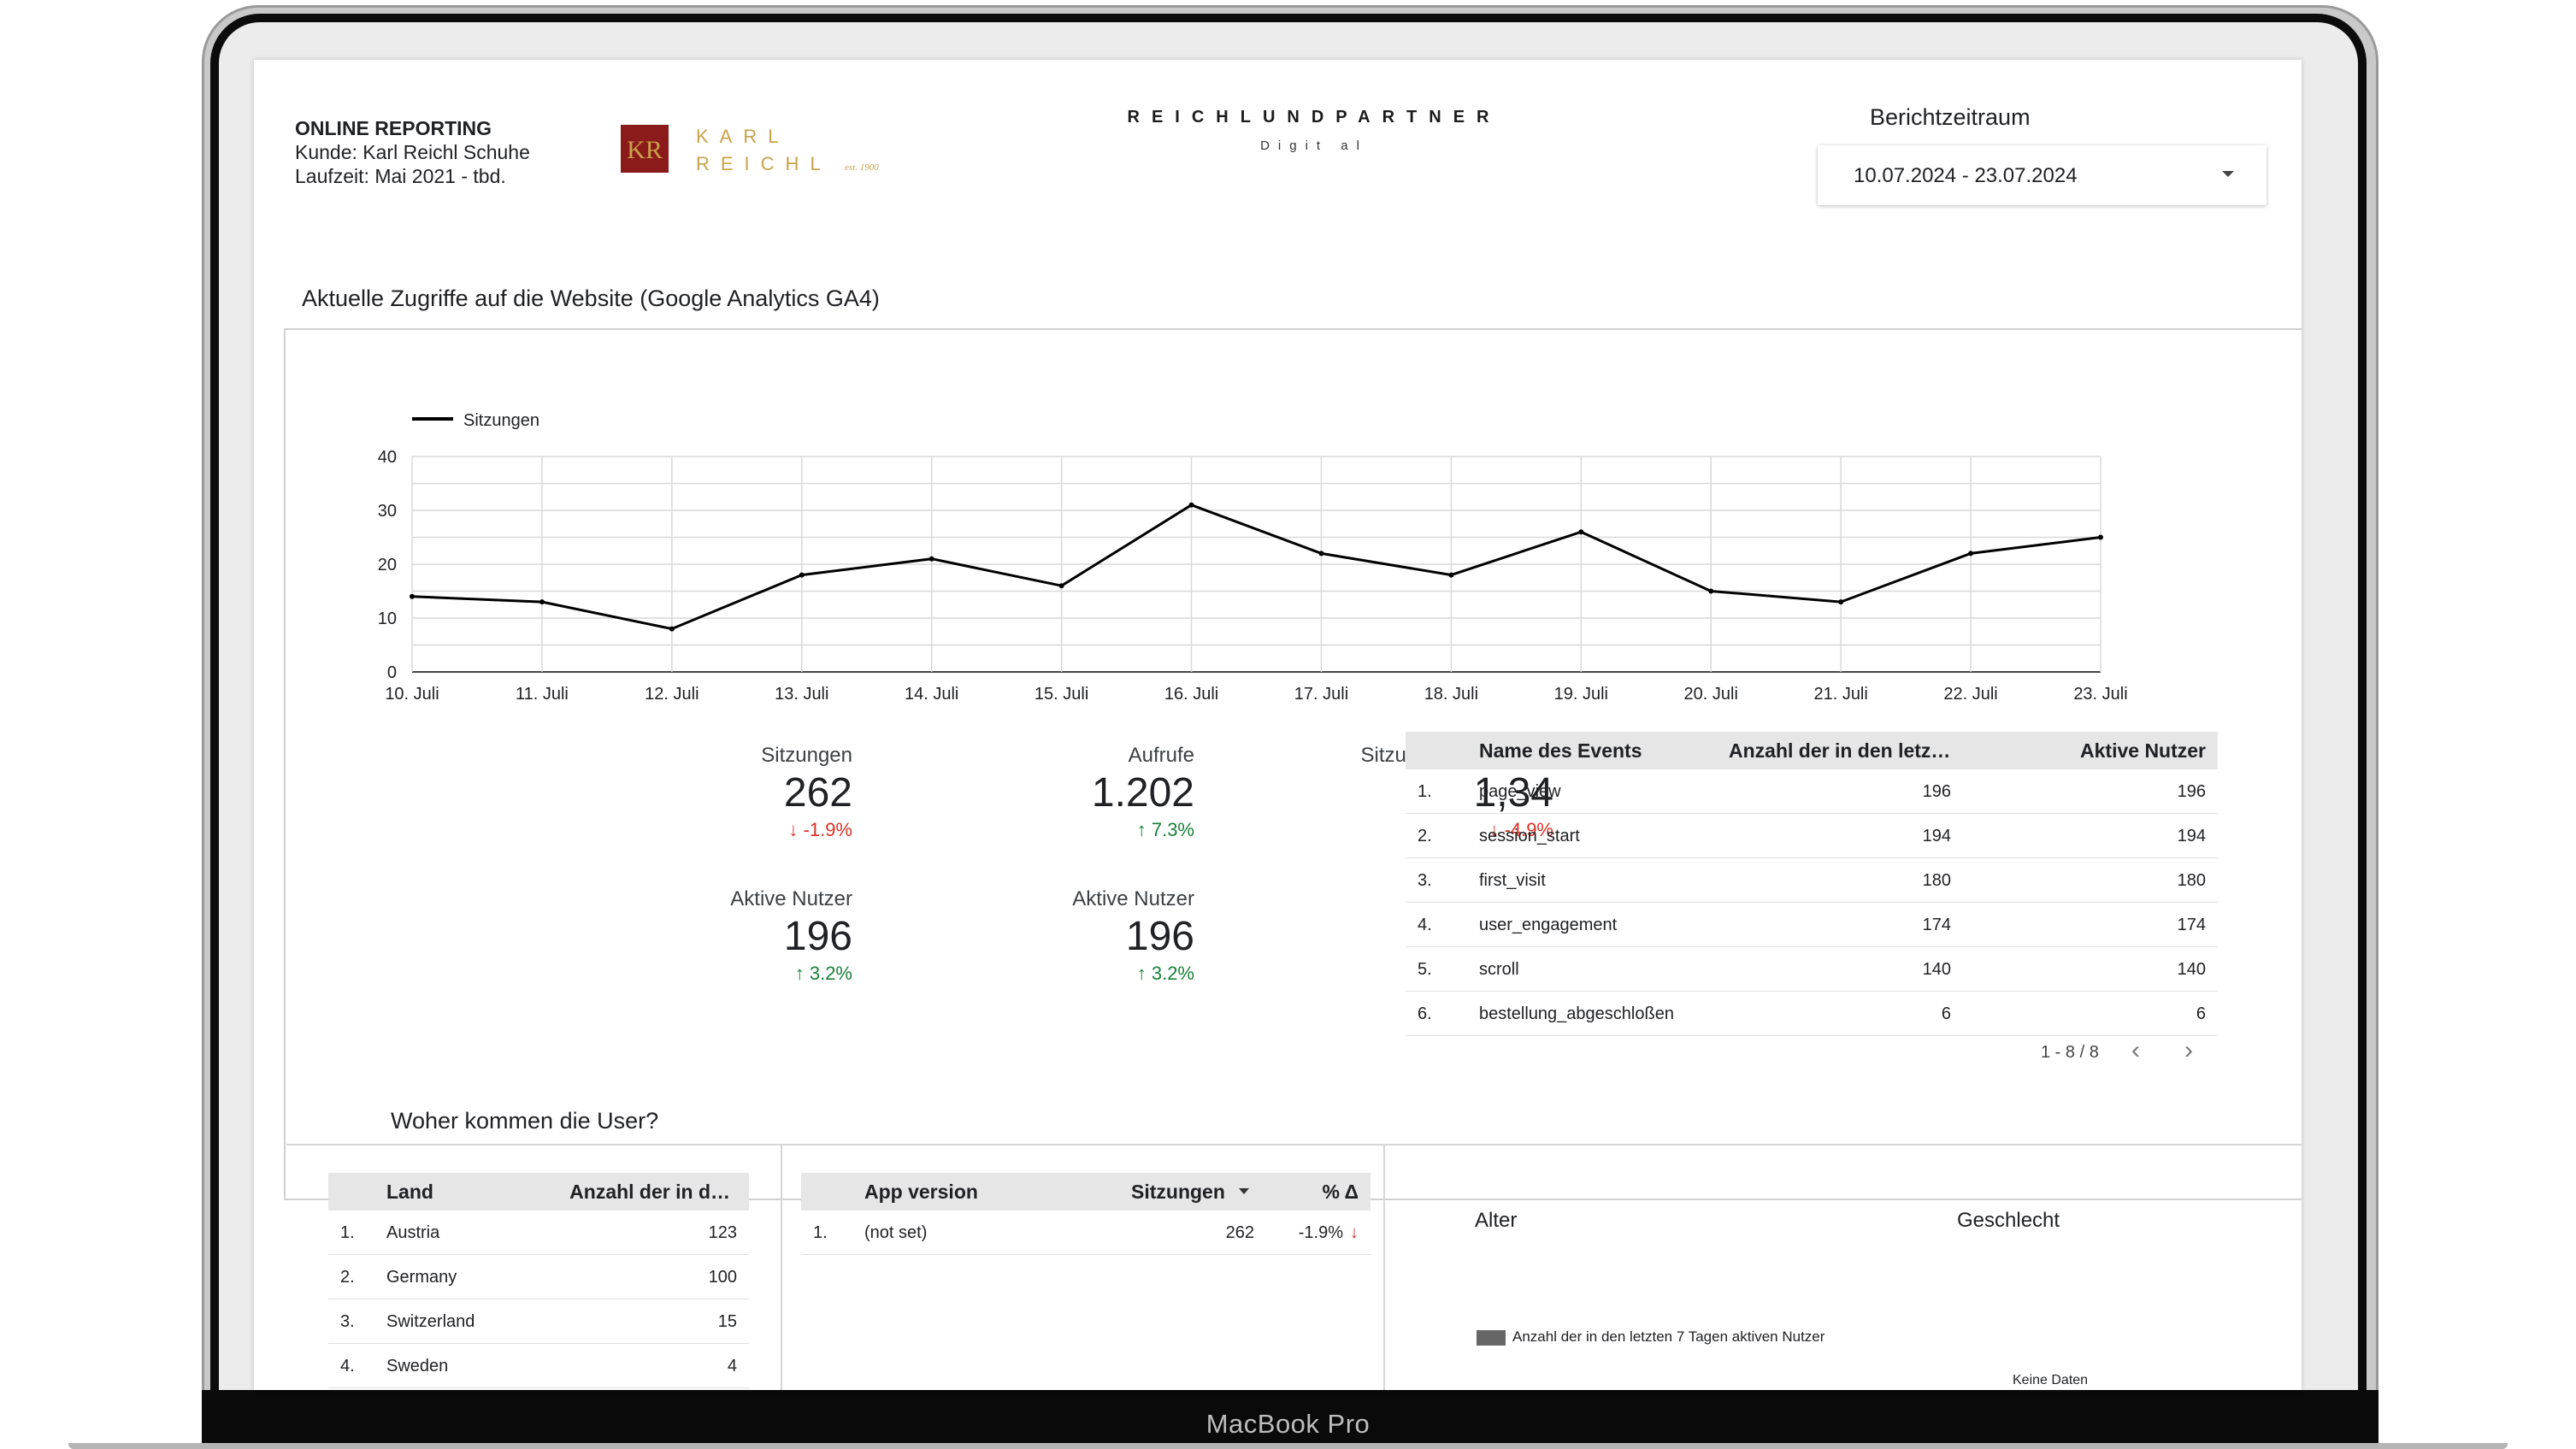  I want to click on x-tick-label: 18. Juli, so click(1451, 694).